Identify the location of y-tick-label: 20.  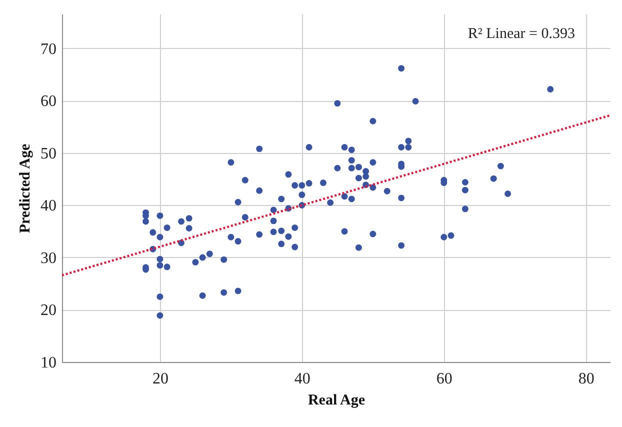
(48, 311).